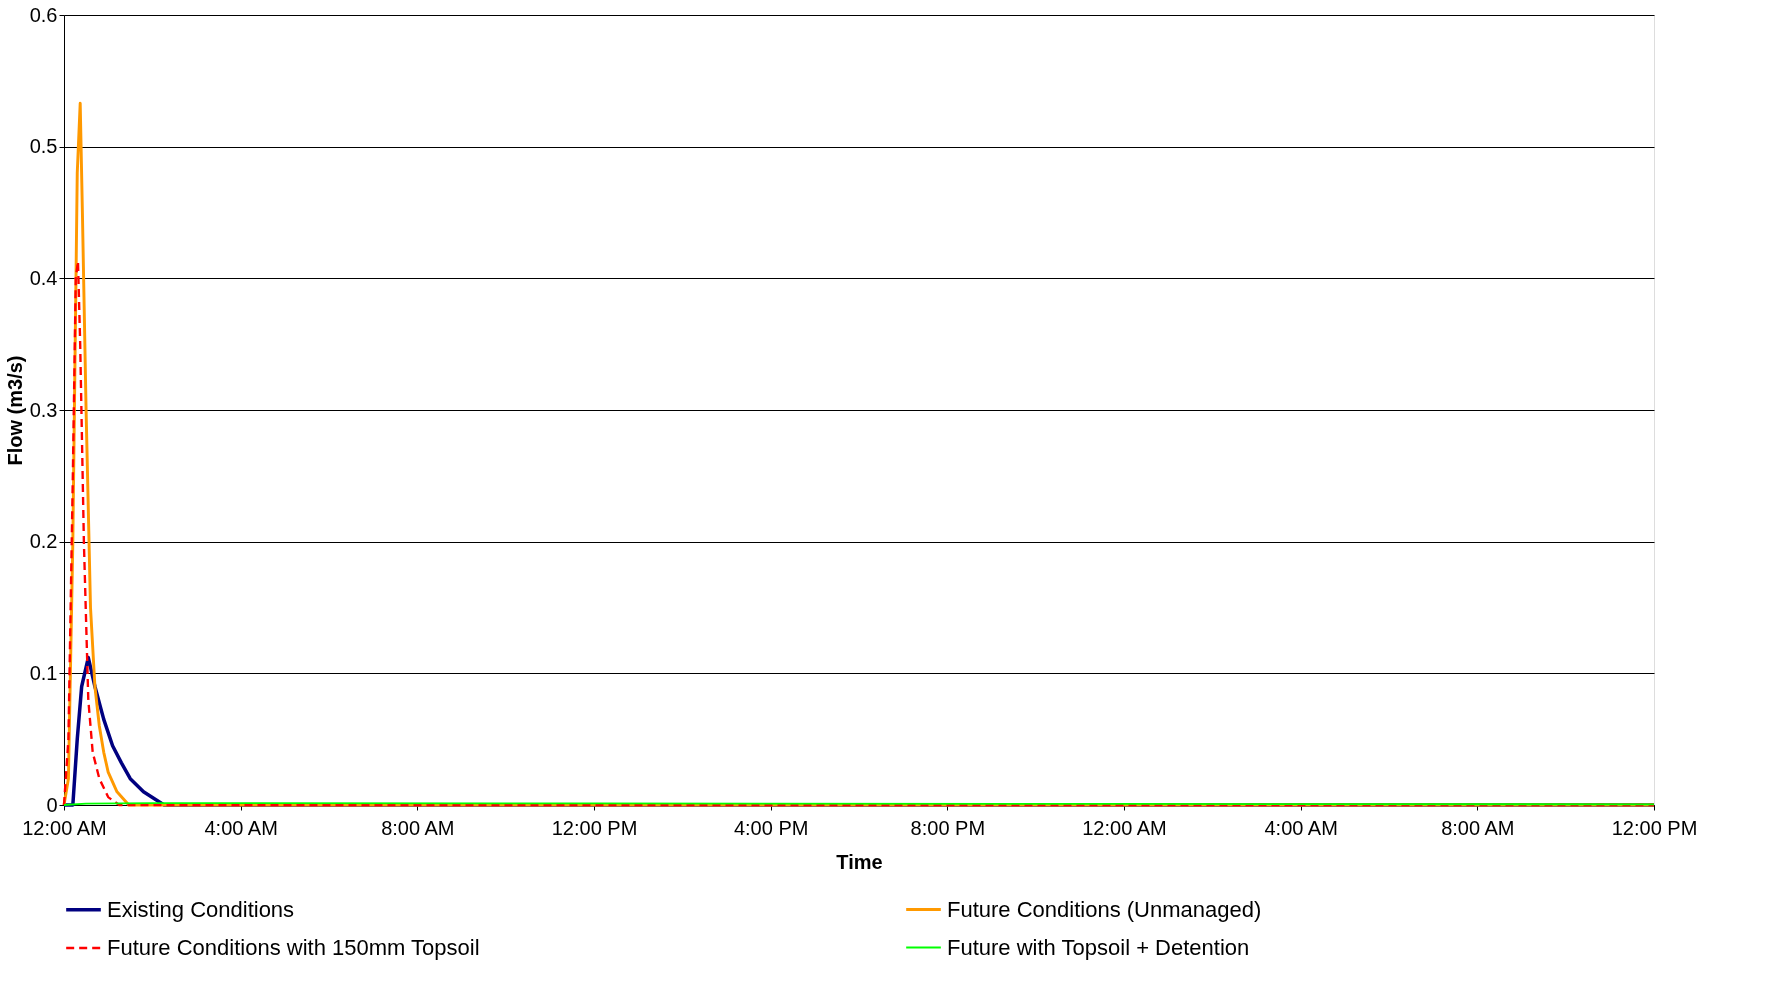 This screenshot has width=1775, height=985. What do you see at coordinates (43, 146) in the screenshot?
I see `y-tick-label: 0.5` at bounding box center [43, 146].